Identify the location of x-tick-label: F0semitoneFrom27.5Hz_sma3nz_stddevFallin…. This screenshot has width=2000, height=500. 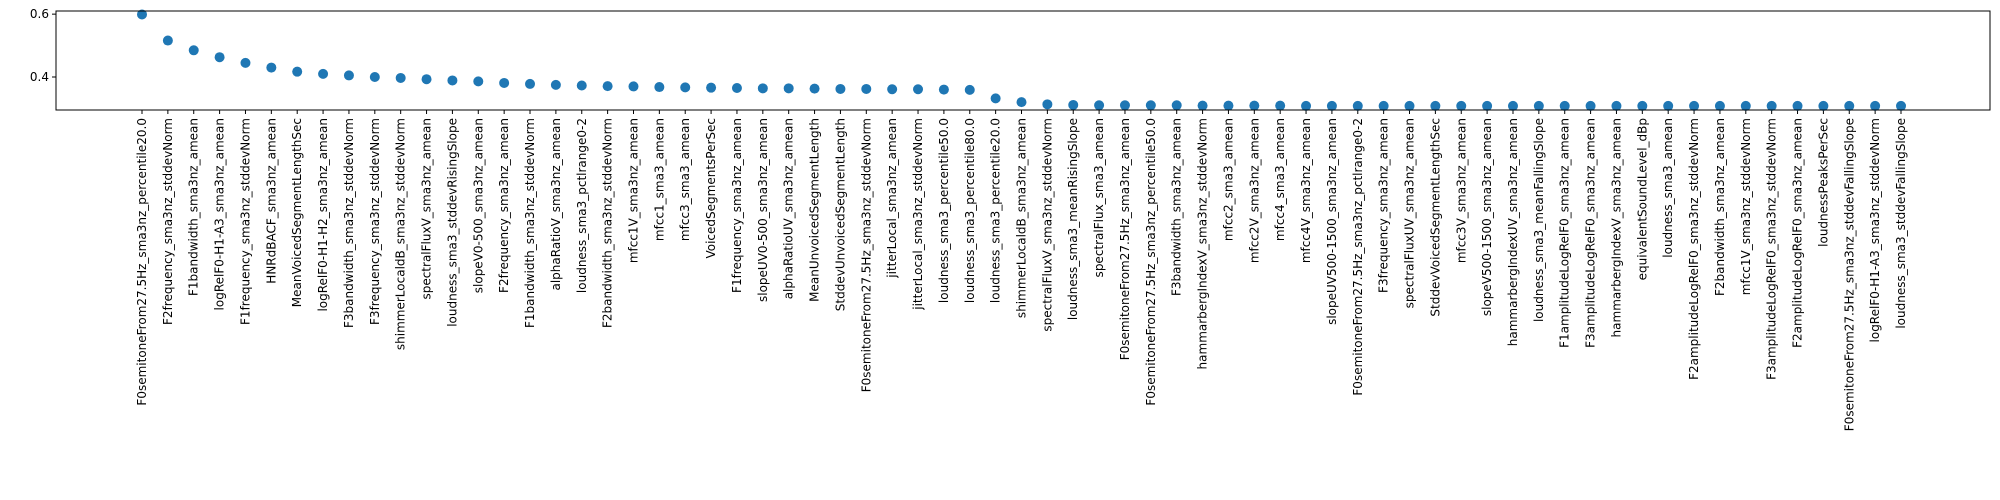
(1849, 274).